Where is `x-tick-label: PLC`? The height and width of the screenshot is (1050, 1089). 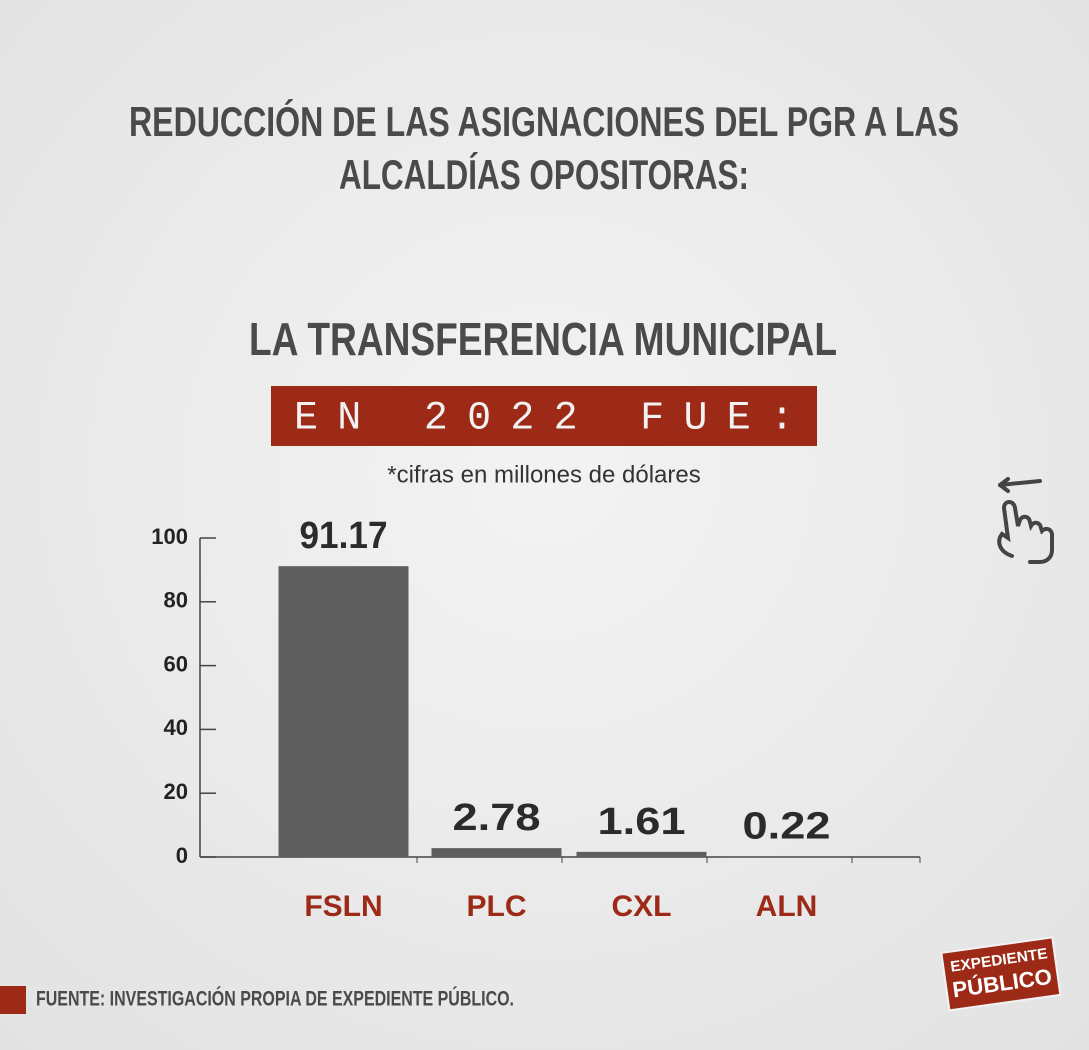 x-tick-label: PLC is located at coordinates (497, 906).